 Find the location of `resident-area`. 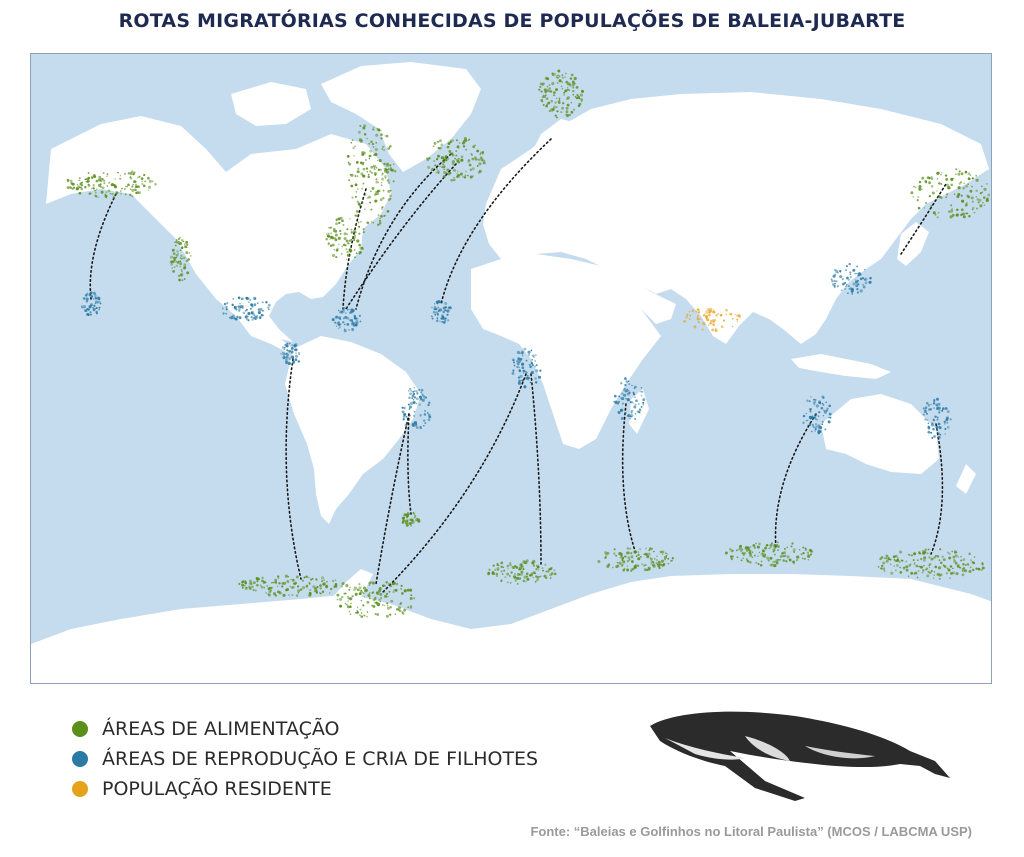

resident-area is located at coordinates (712, 320).